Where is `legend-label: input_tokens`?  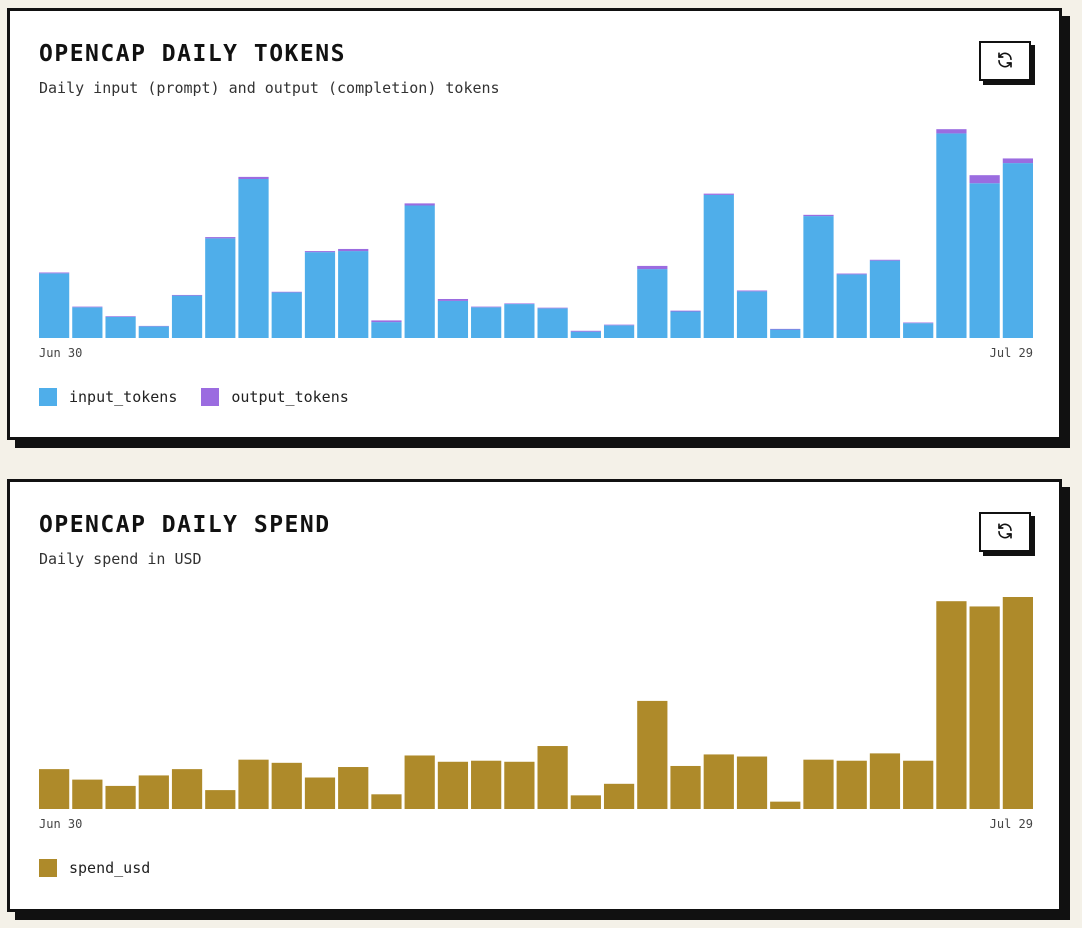 legend-label: input_tokens is located at coordinates (123, 397).